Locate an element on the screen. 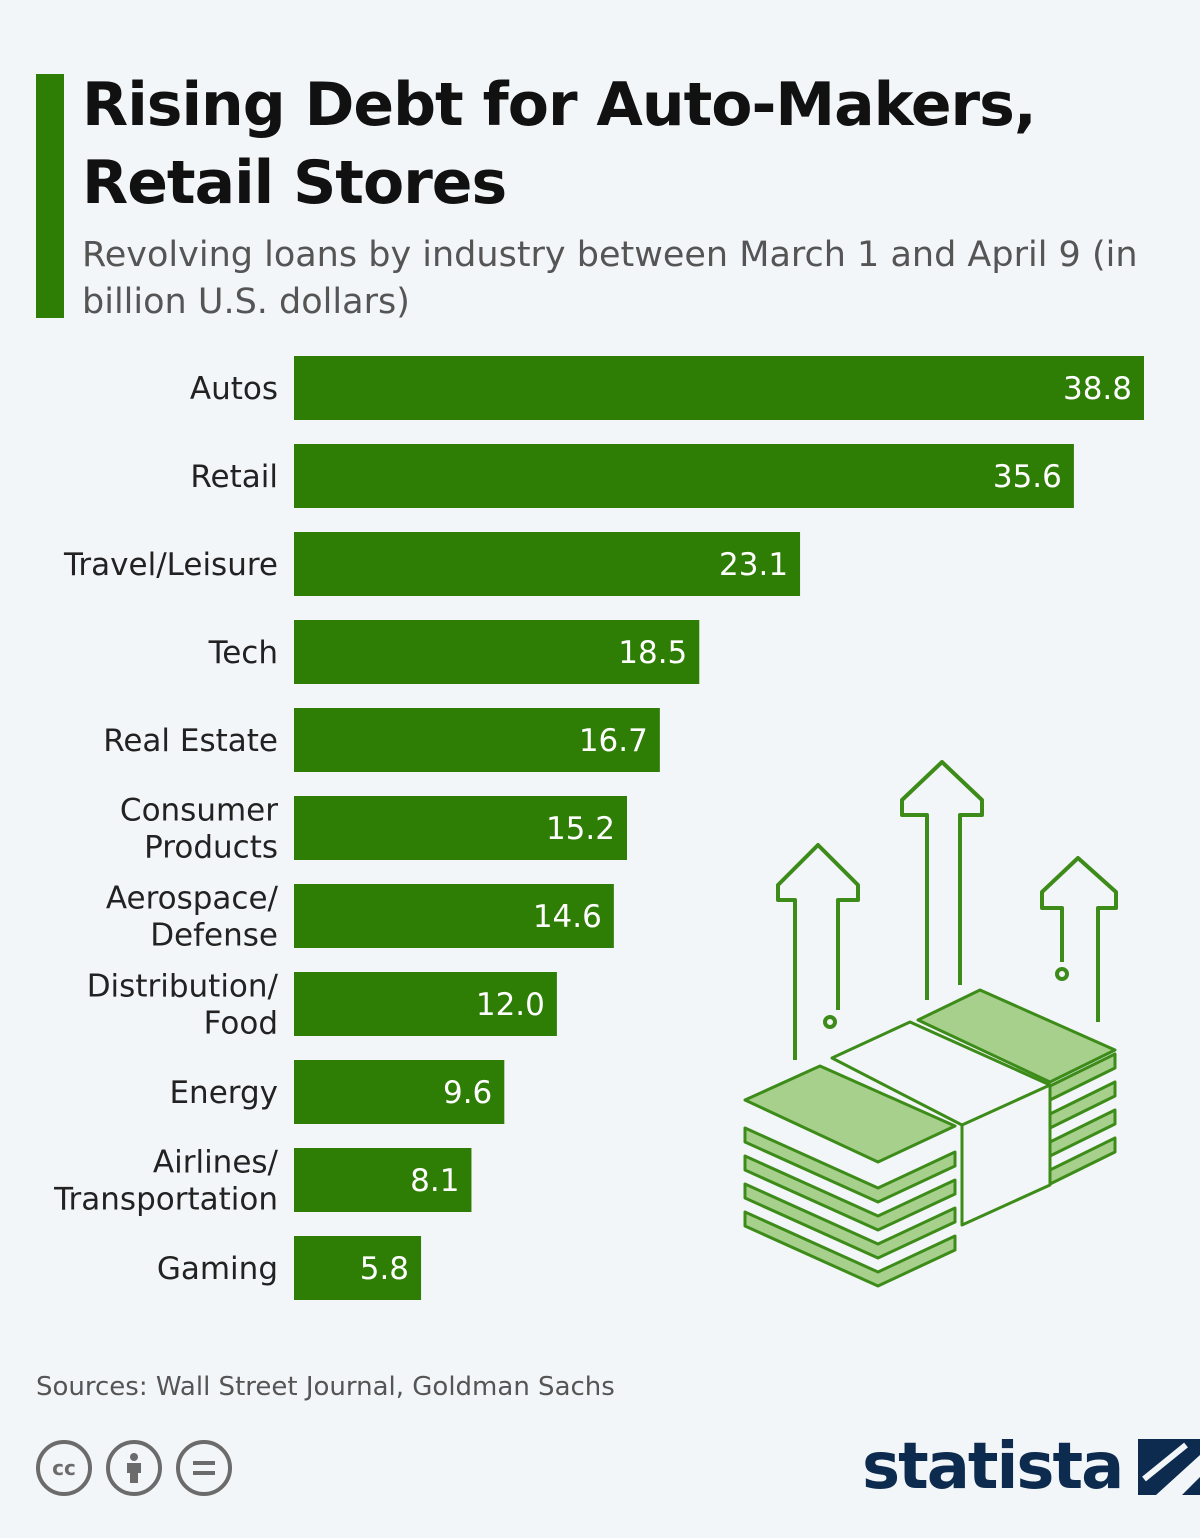  value-label-3: 18.5 is located at coordinates (652, 653).